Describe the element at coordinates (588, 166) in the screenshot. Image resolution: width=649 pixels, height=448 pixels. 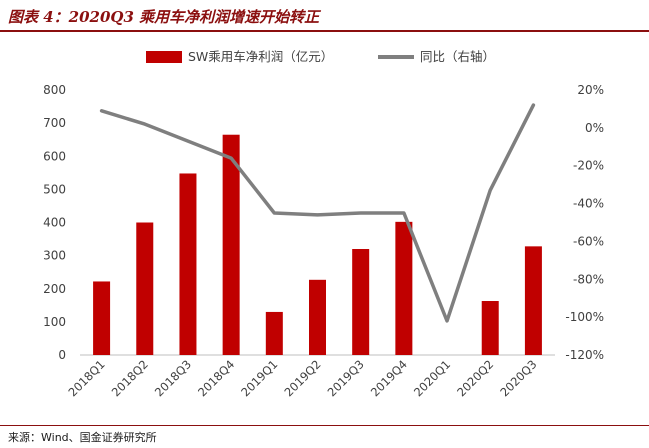
I see `right-tick-label: -20%` at that location.